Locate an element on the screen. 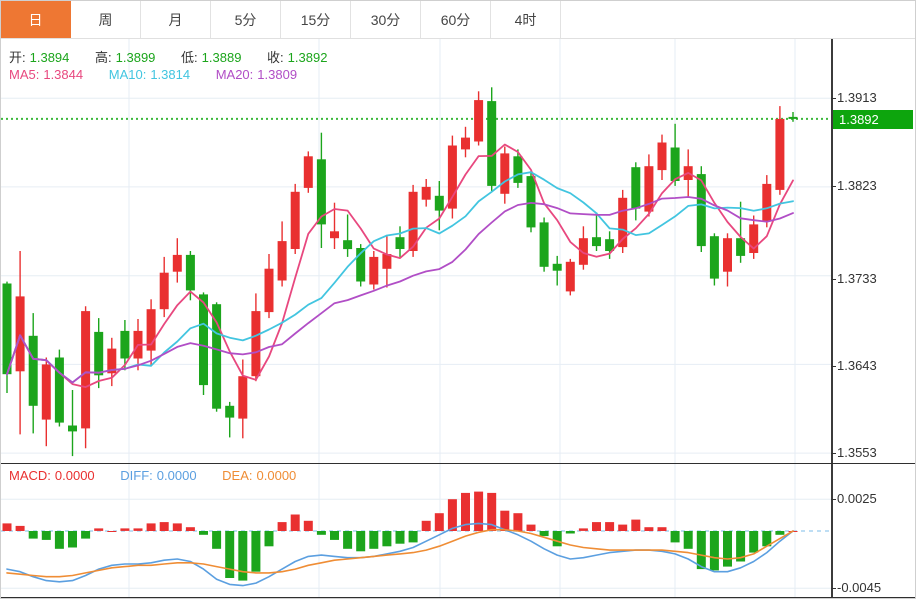  macd-value: 0.0000 is located at coordinates (74, 475).